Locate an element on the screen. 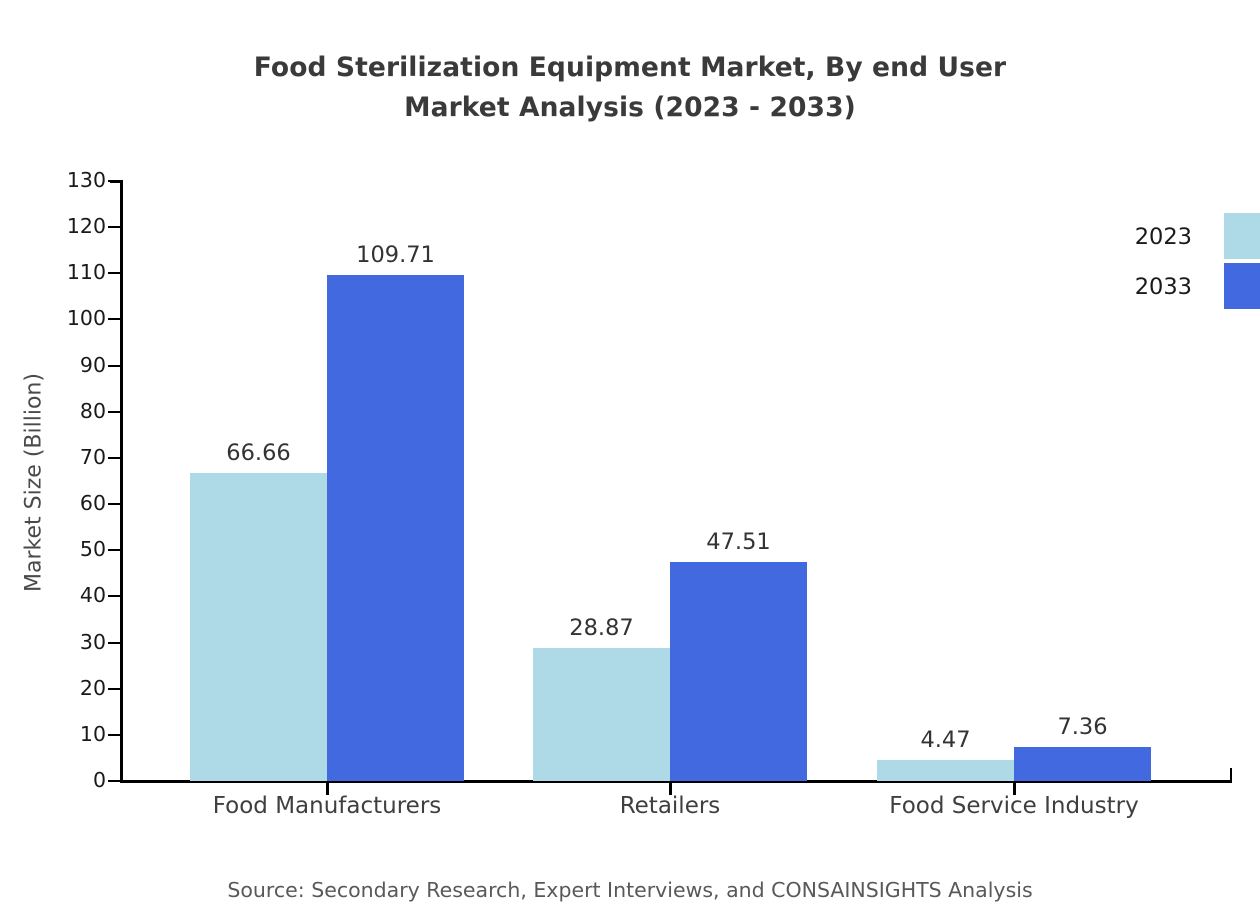 The image size is (1260, 920). y-axis-tick-label: 60 is located at coordinates (92, 503).